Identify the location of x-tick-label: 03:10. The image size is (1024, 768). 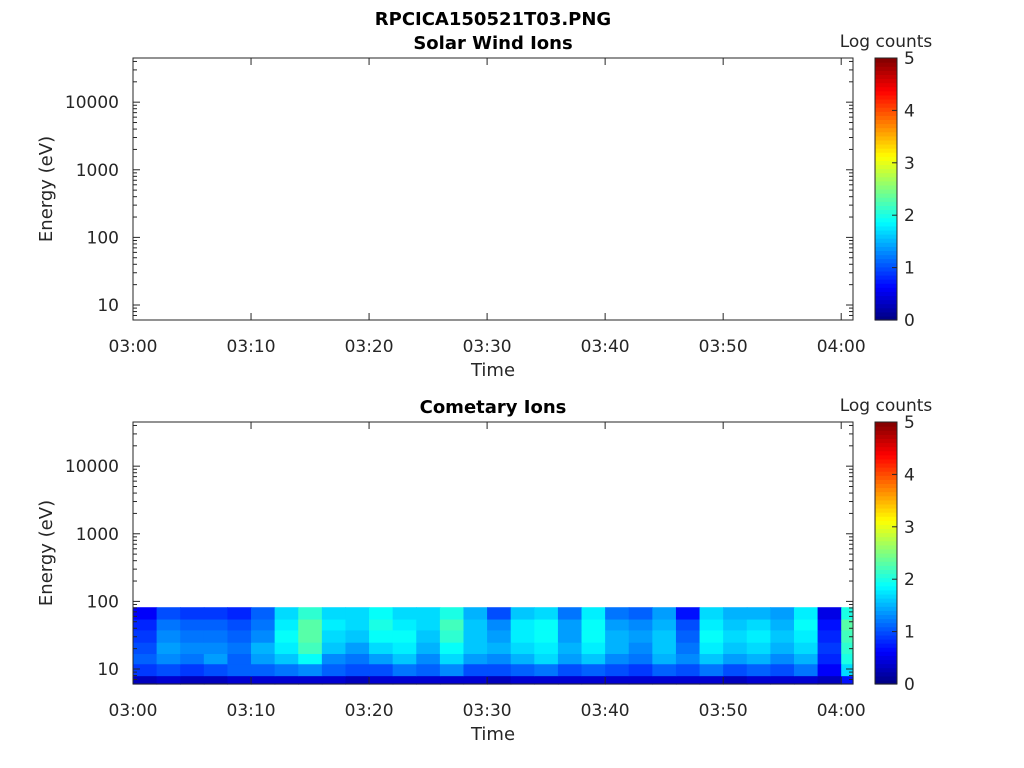
(251, 711).